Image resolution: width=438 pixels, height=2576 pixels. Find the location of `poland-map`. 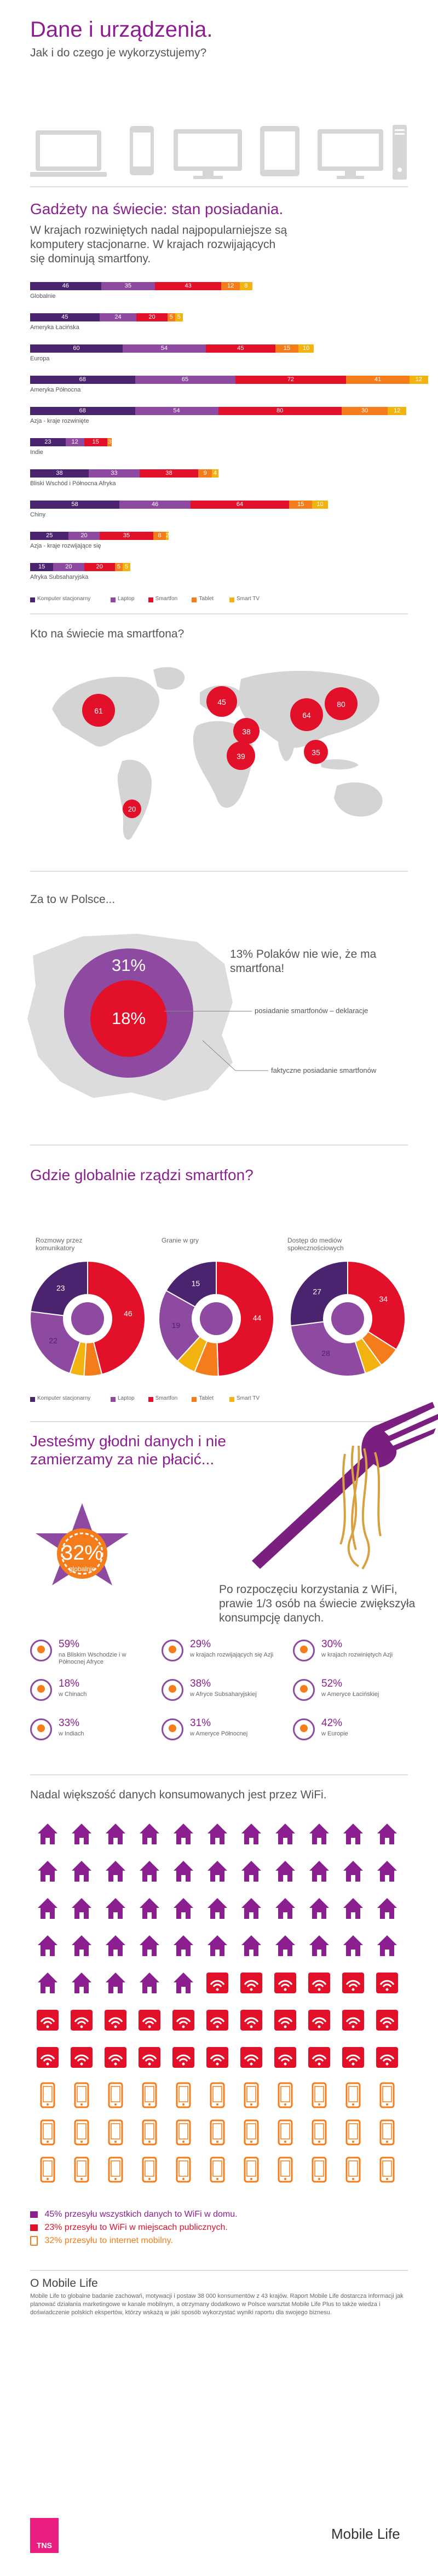

poland-map is located at coordinates (130, 1018).